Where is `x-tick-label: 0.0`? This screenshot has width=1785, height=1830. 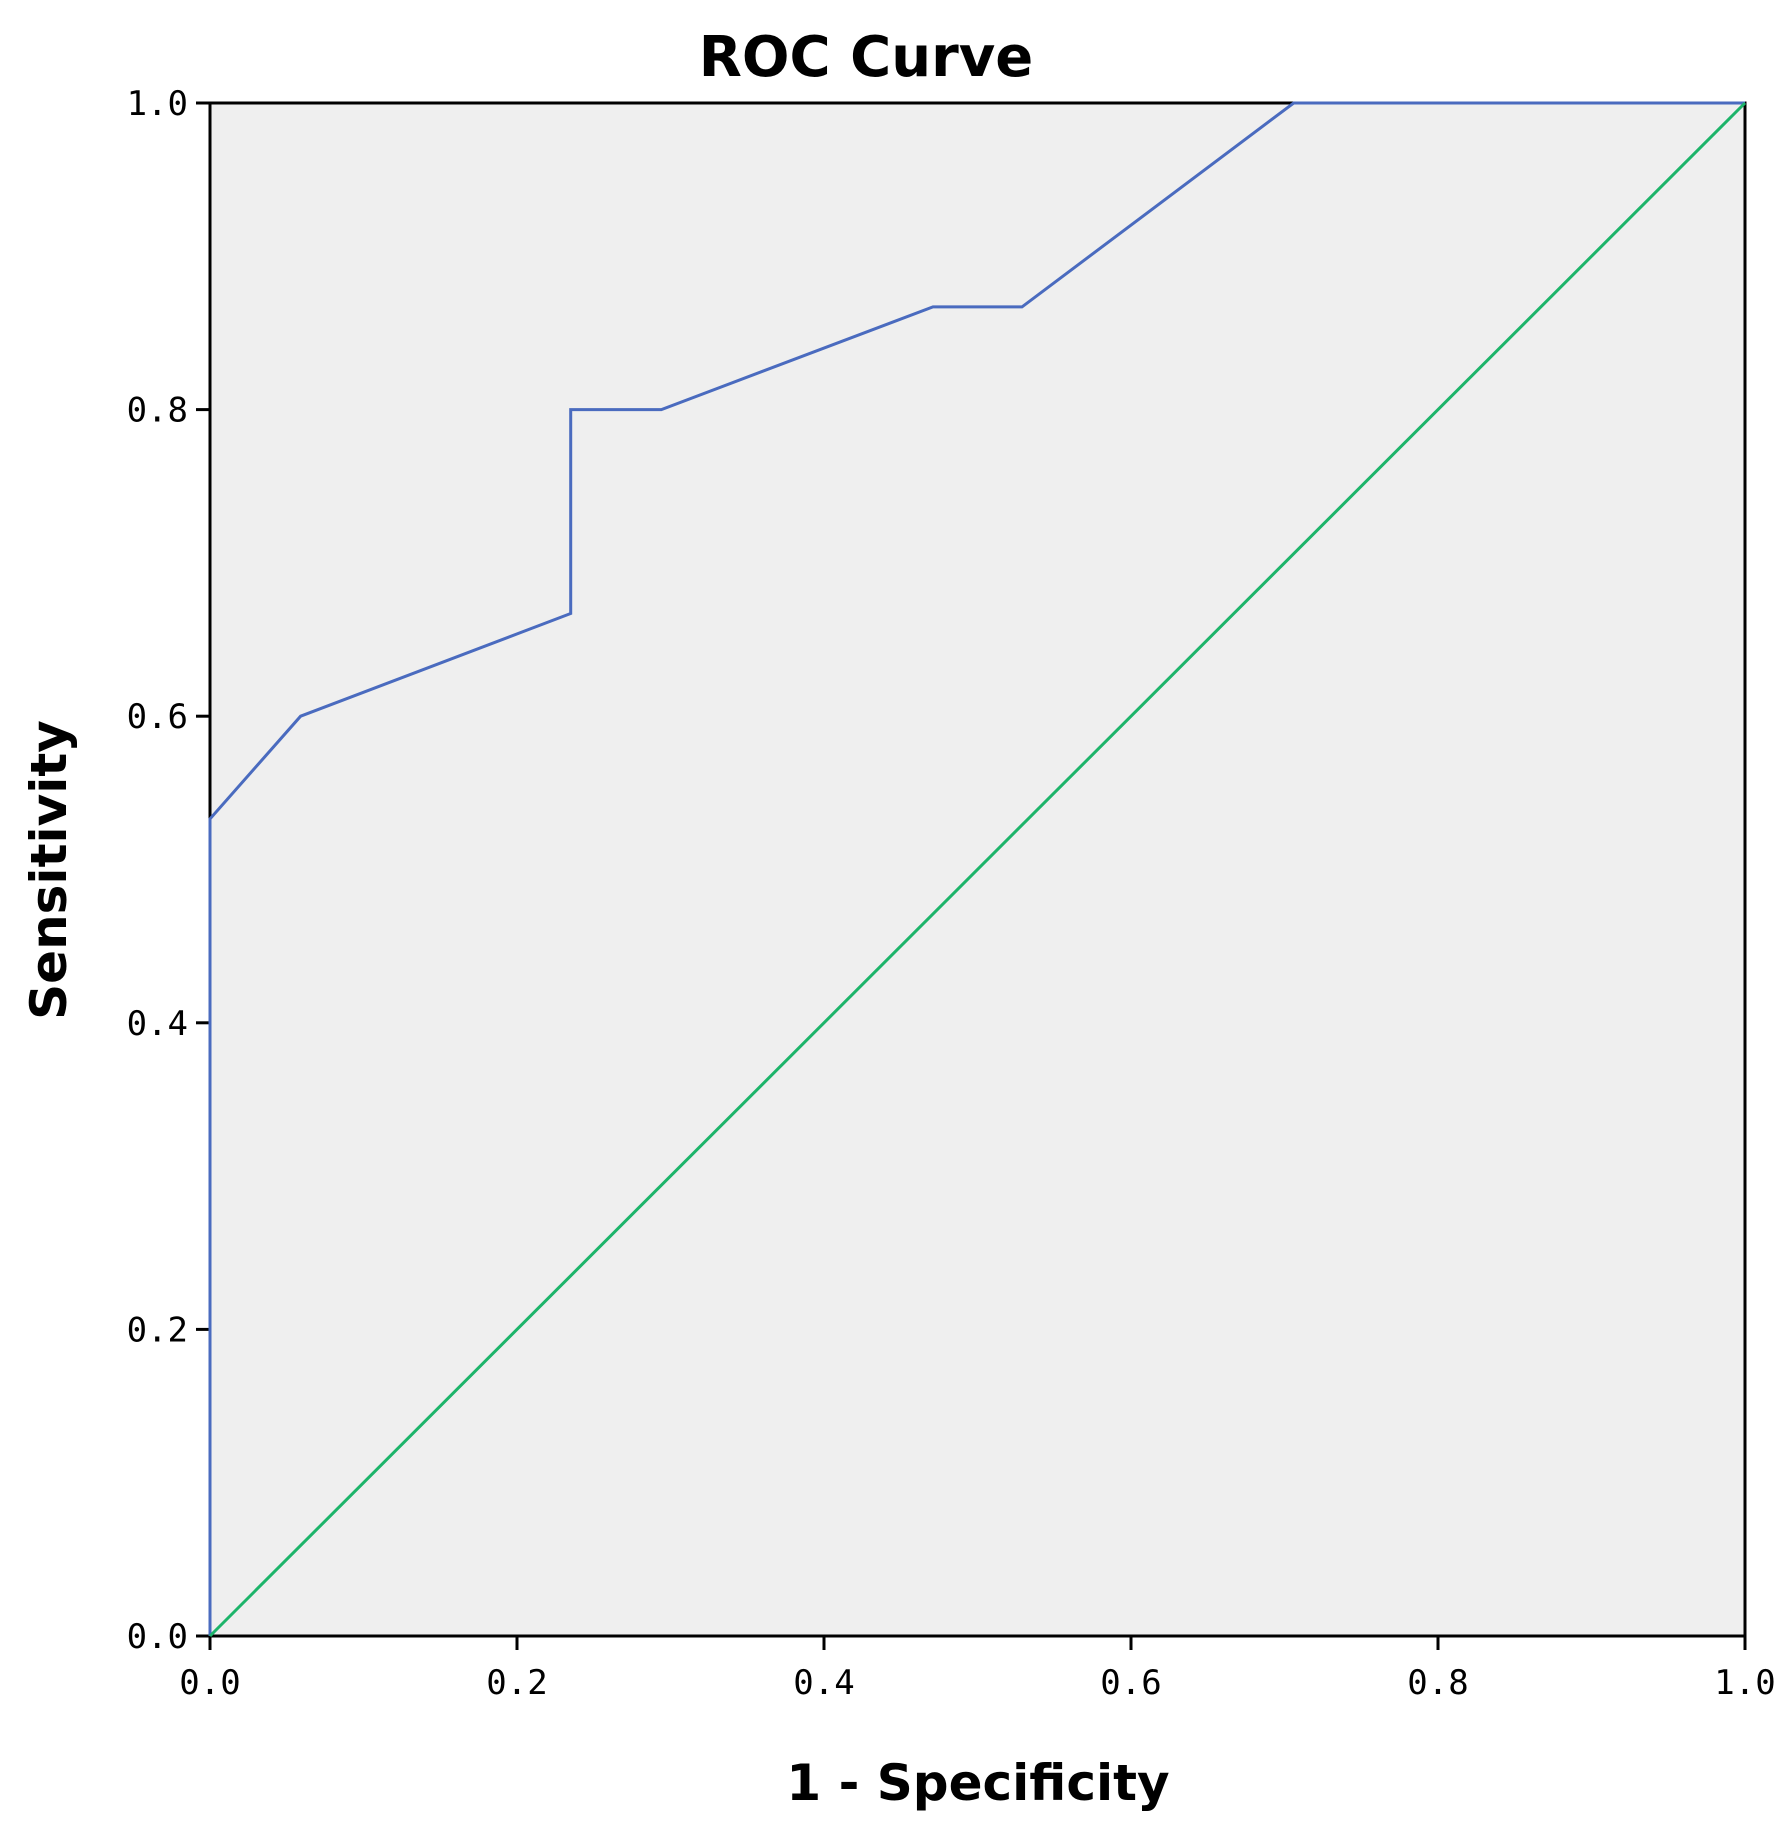 x-tick-label: 0.0 is located at coordinates (209, 1683).